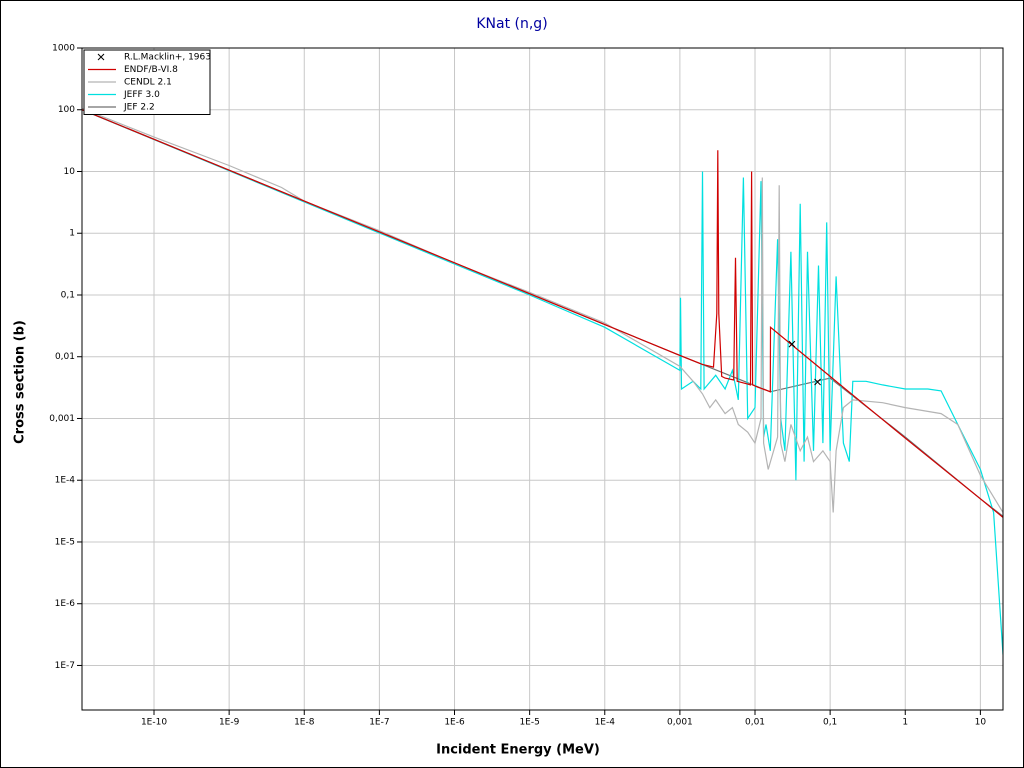  Describe the element at coordinates (167, 58) in the screenshot. I see `legend-label: R.L.Macklin+, 1963` at that location.